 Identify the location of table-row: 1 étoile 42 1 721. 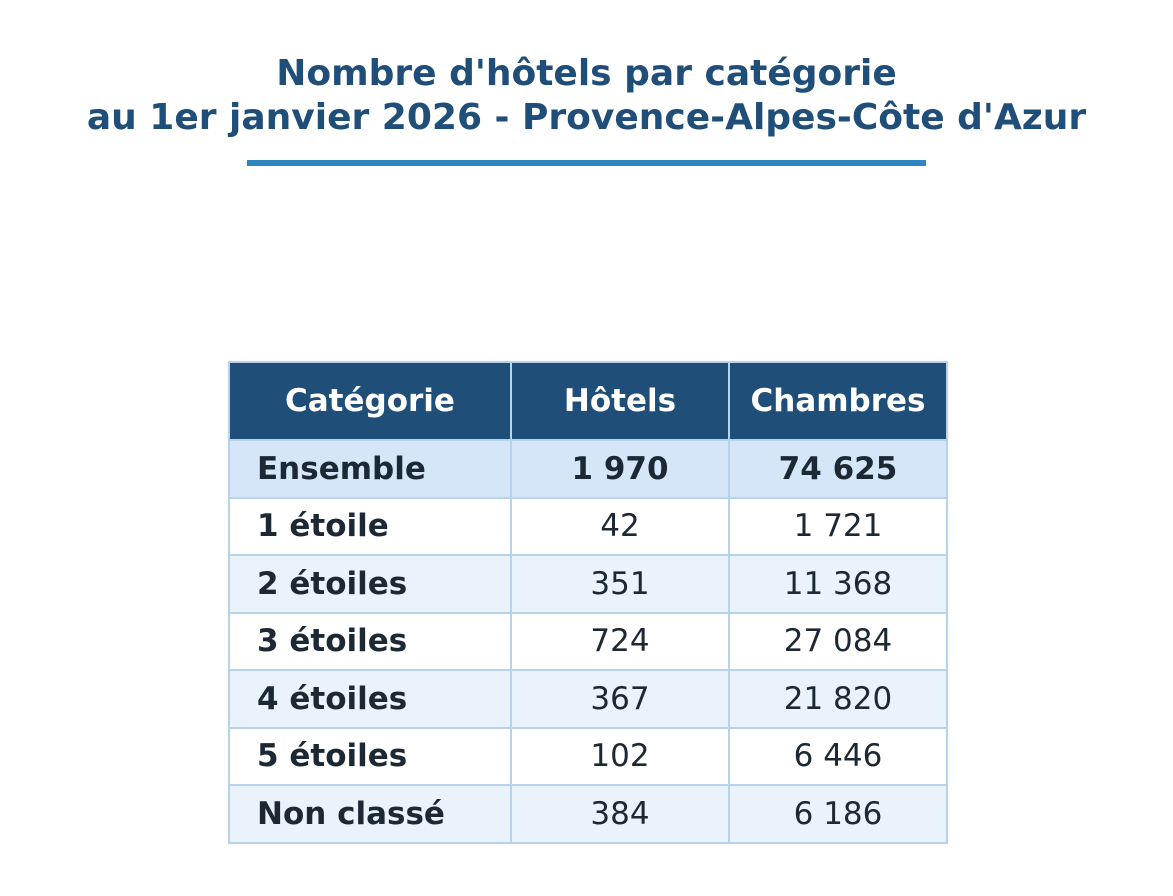
(588, 526).